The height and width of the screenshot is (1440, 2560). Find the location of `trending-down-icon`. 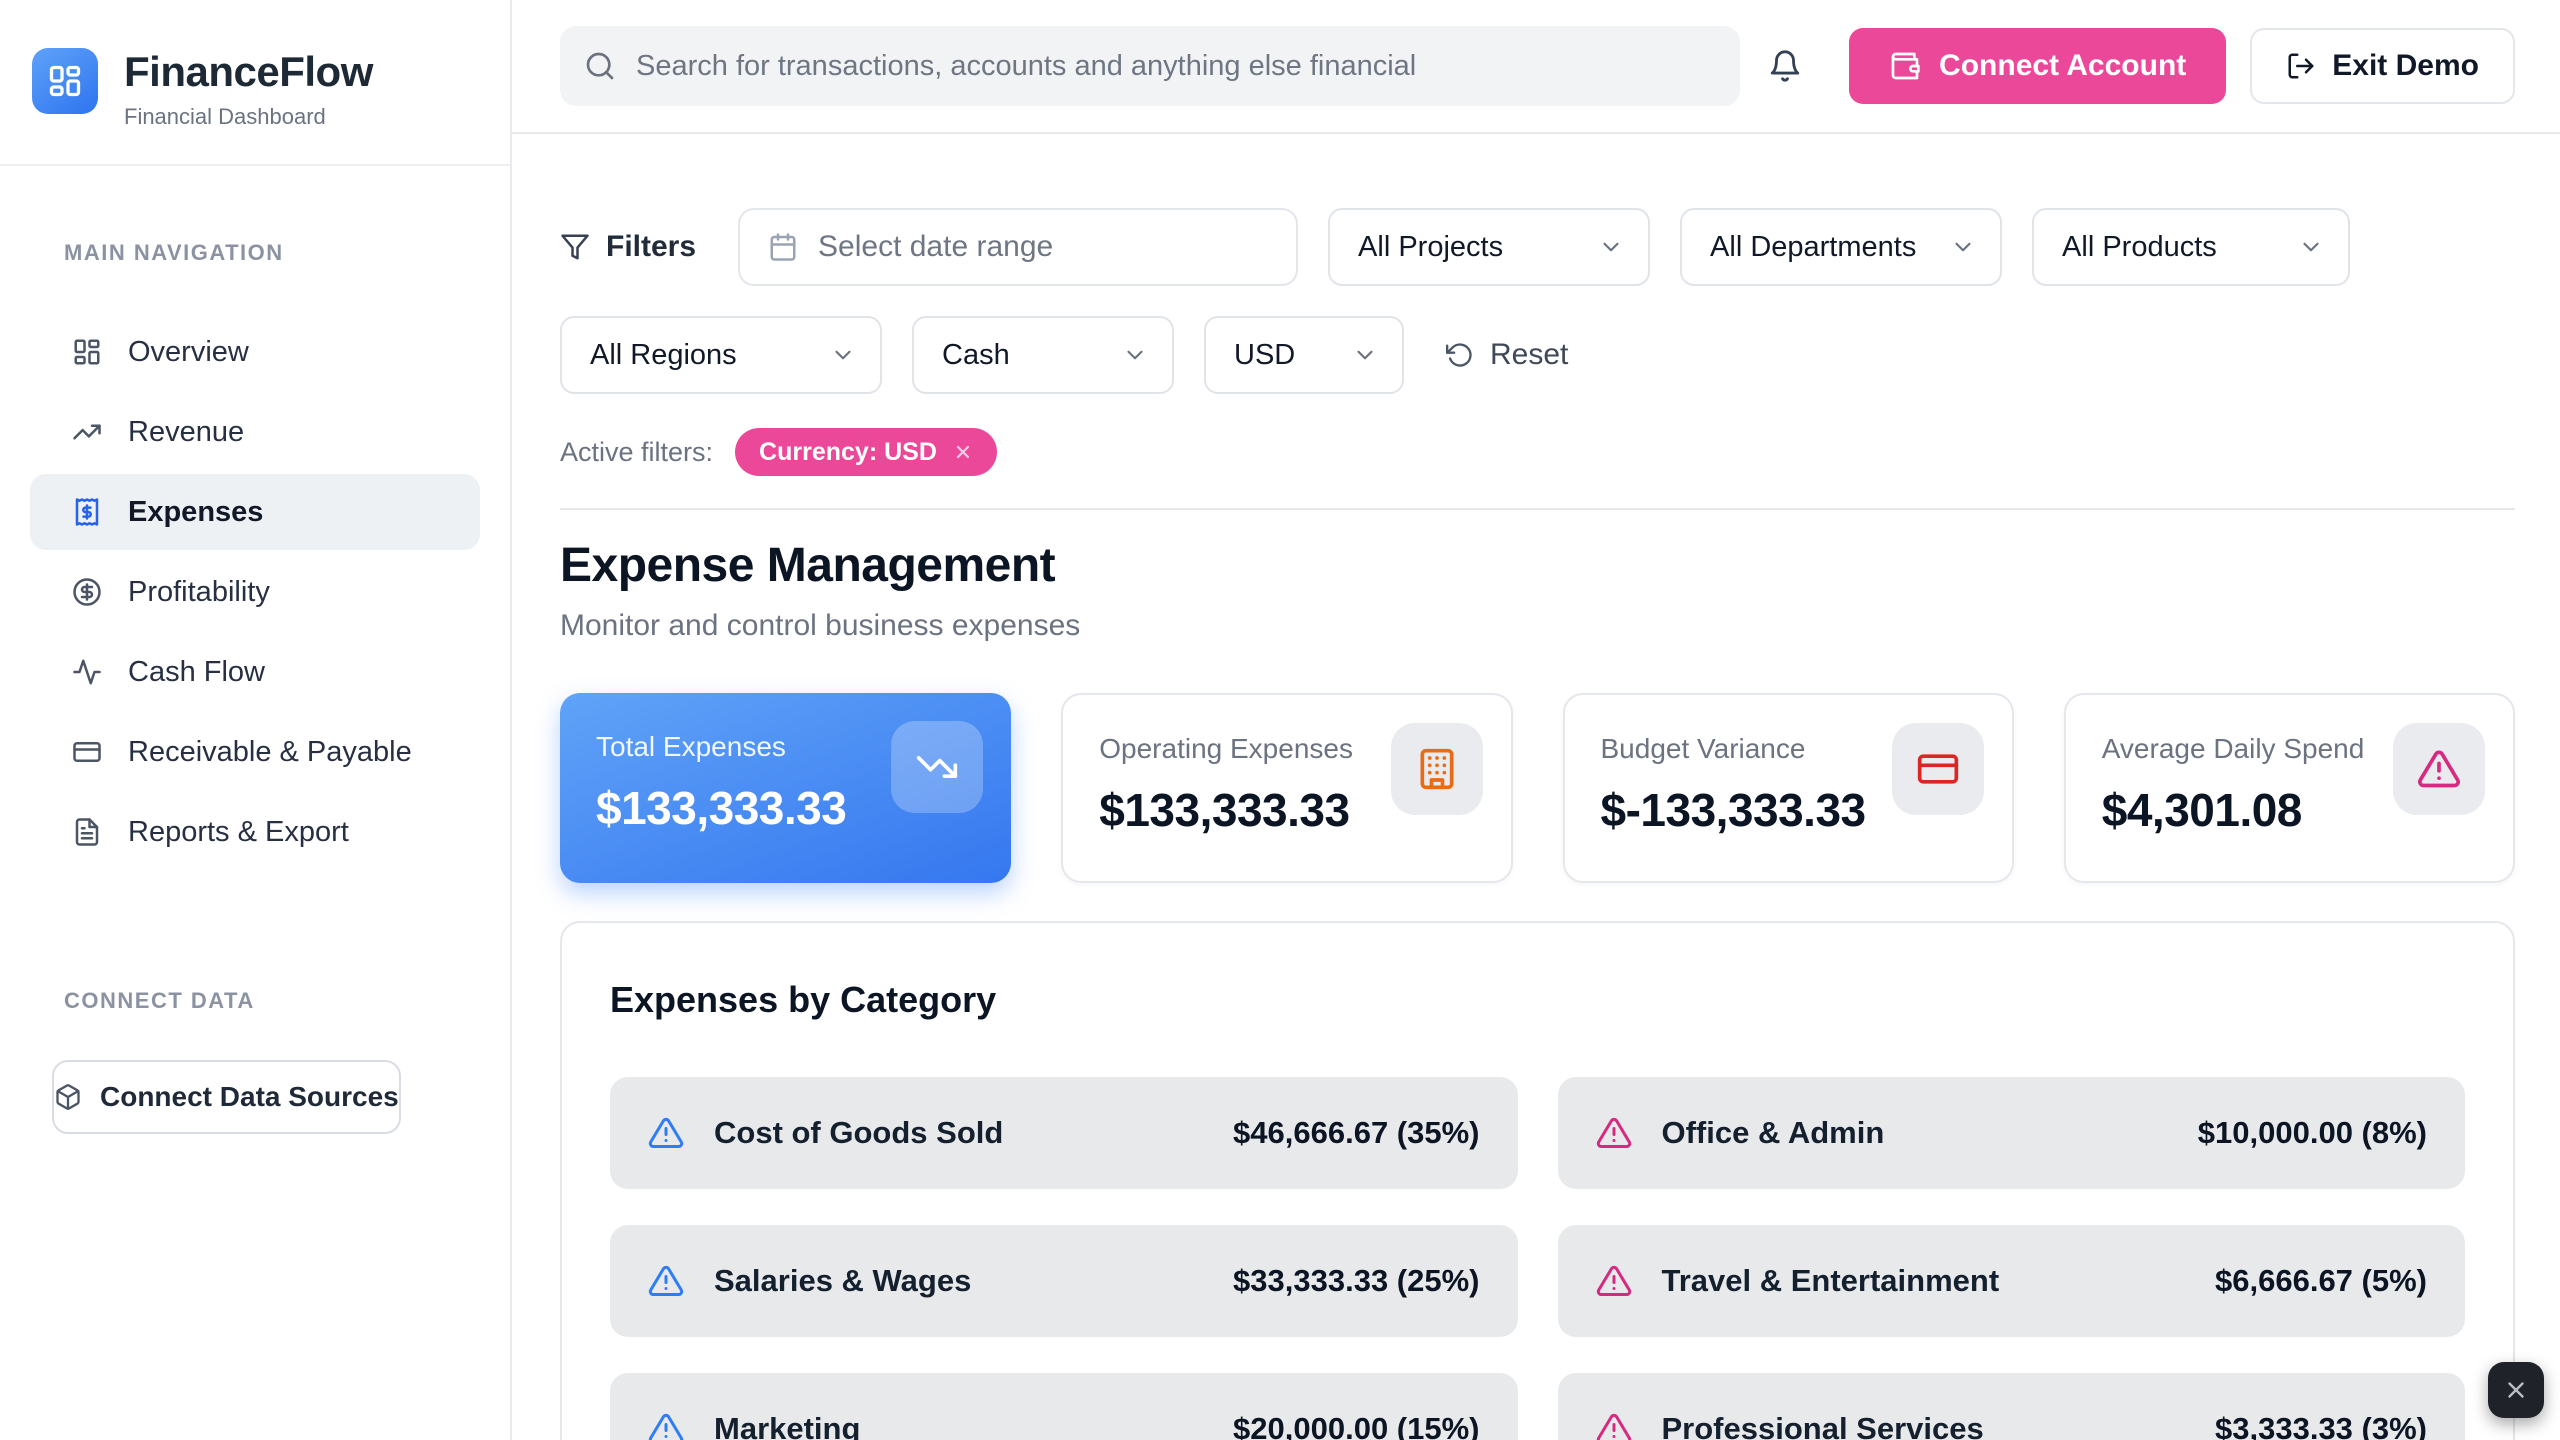

trending-down-icon is located at coordinates (937, 767).